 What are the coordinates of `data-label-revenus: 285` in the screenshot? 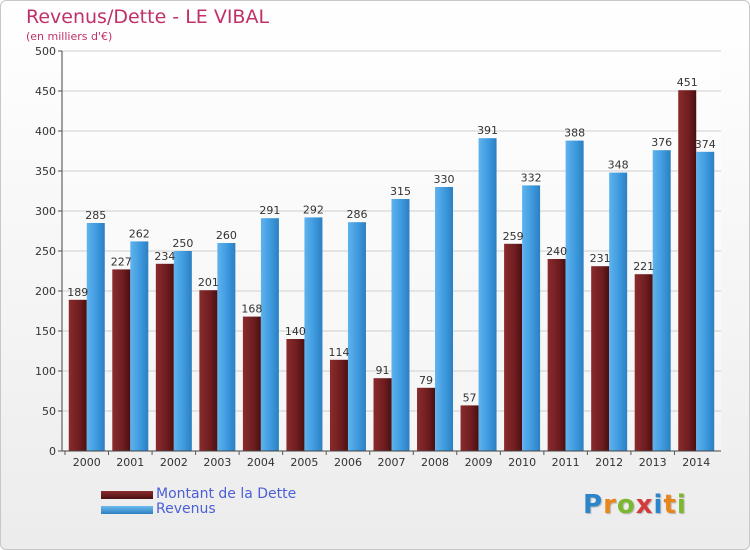 It's located at (95, 215).